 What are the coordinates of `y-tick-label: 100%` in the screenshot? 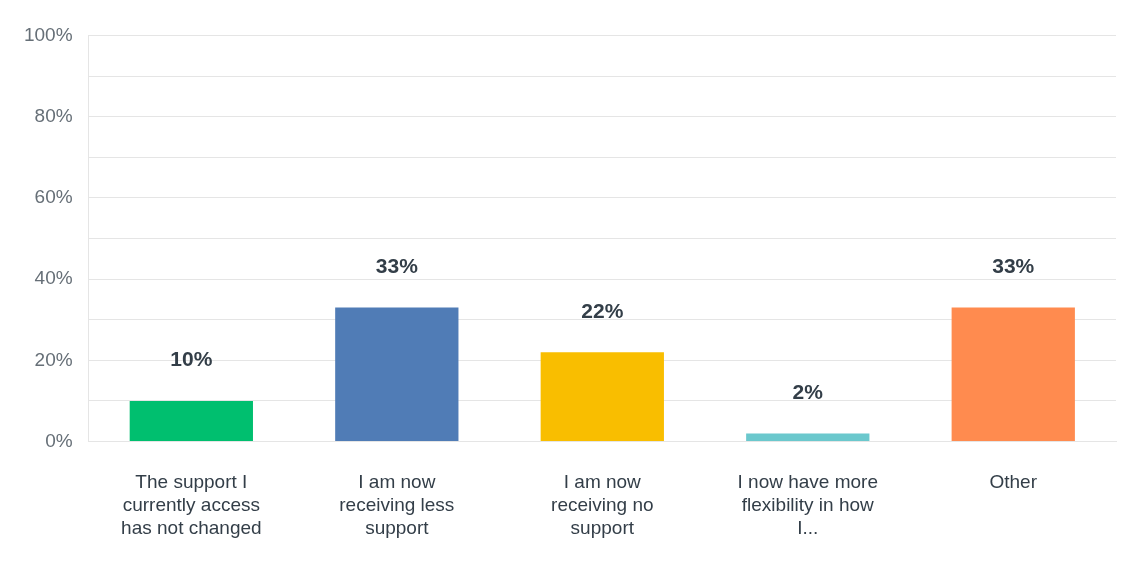 It's located at (48, 34).